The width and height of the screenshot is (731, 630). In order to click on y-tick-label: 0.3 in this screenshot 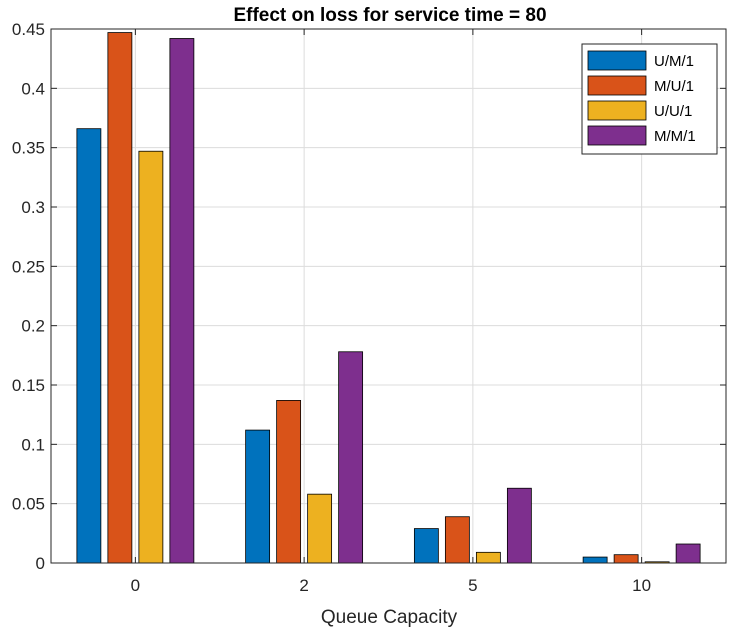, I will do `click(33, 207)`.